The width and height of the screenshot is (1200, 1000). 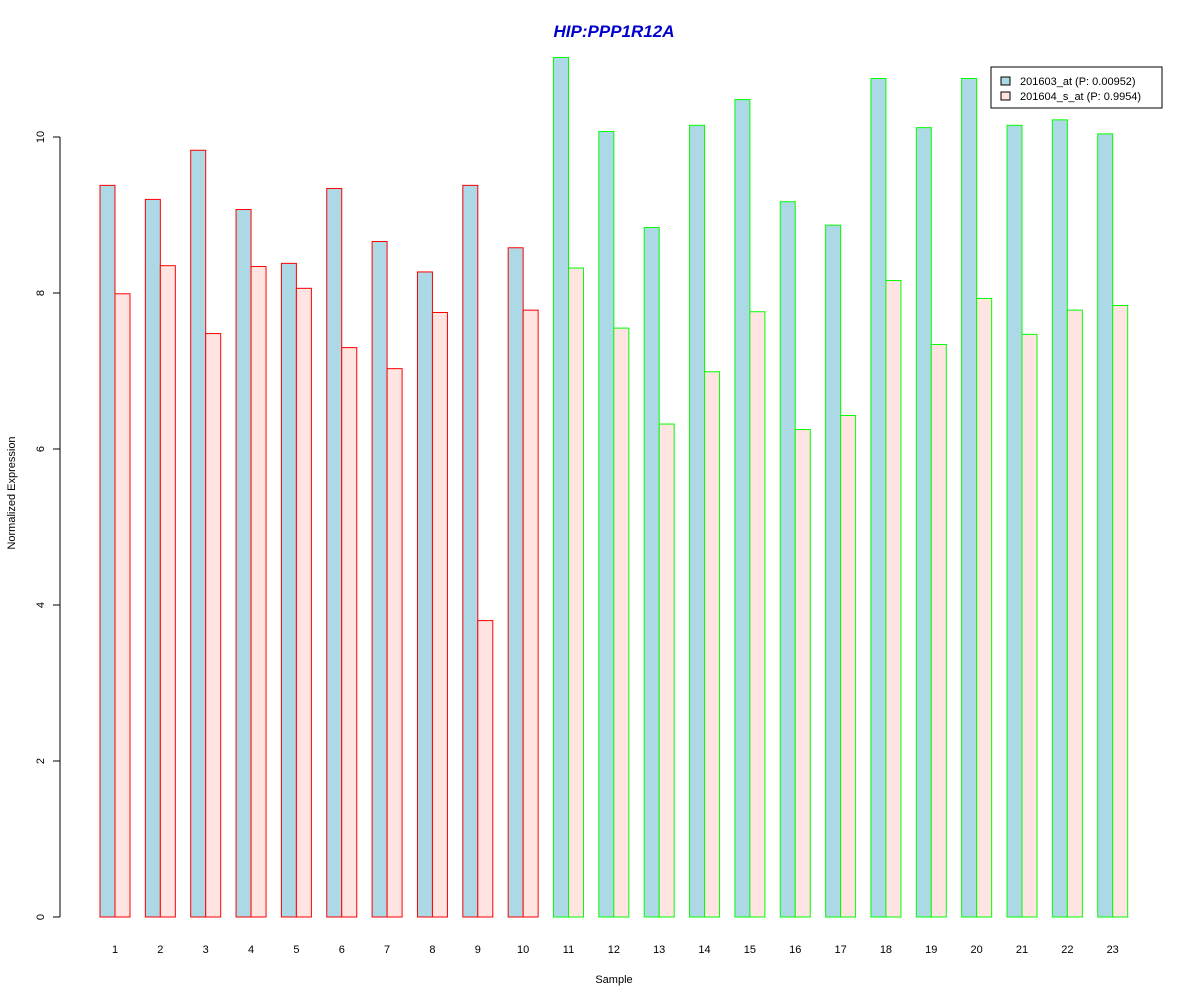 I want to click on x-tick-label: 8, so click(x=432, y=950).